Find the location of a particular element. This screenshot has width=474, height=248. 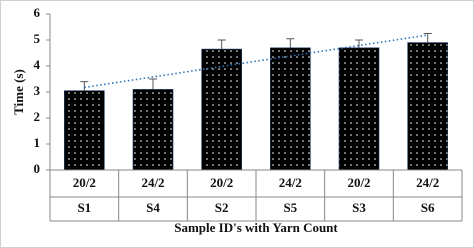

y-tick-label: 2 is located at coordinates (37, 116).